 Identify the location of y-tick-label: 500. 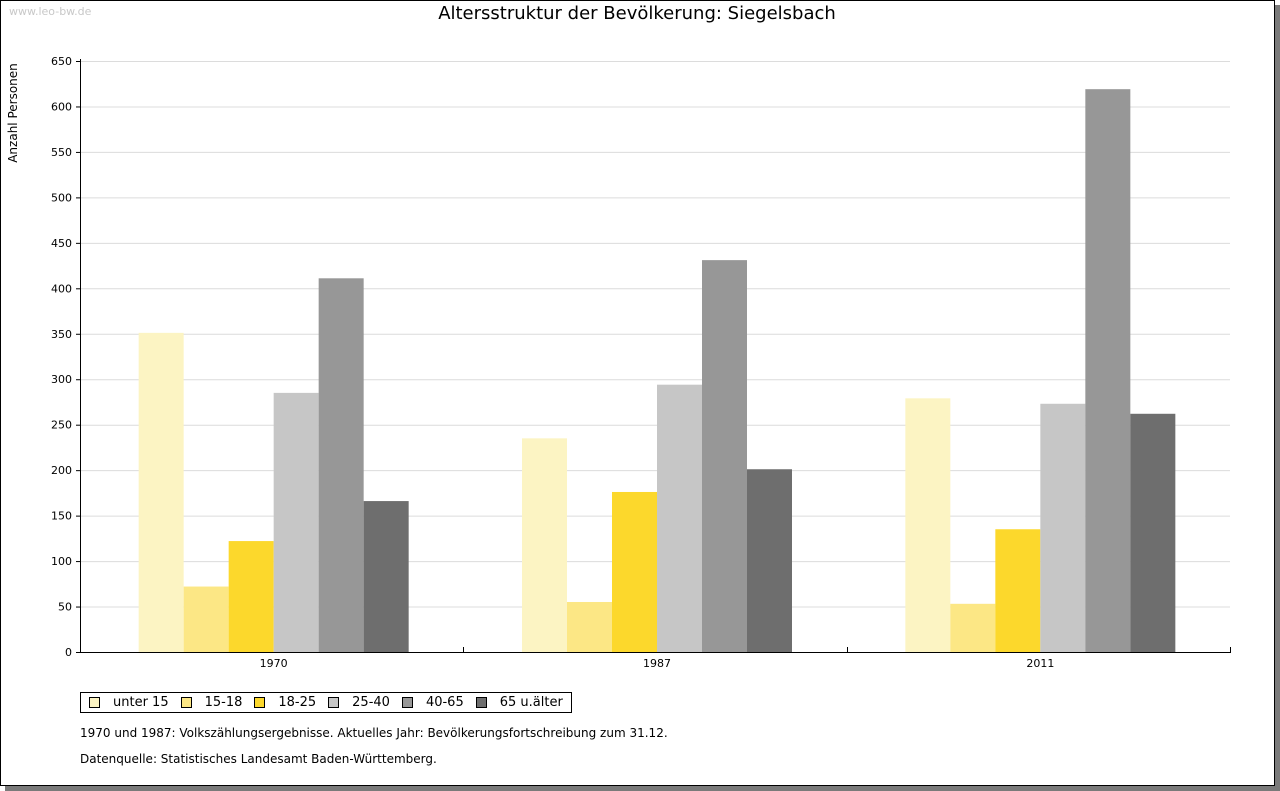
(61, 197).